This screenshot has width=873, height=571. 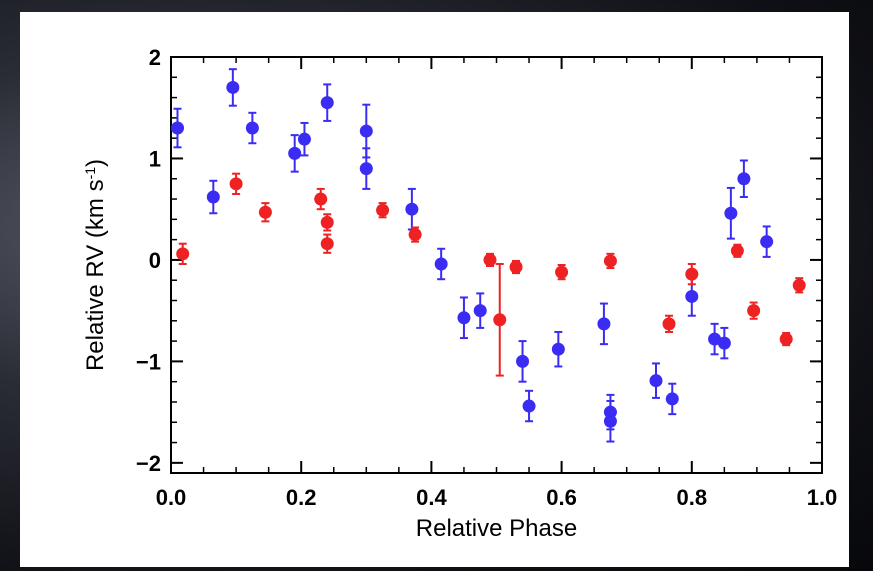 What do you see at coordinates (148, 361) in the screenshot?
I see `y-tick-label: −1` at bounding box center [148, 361].